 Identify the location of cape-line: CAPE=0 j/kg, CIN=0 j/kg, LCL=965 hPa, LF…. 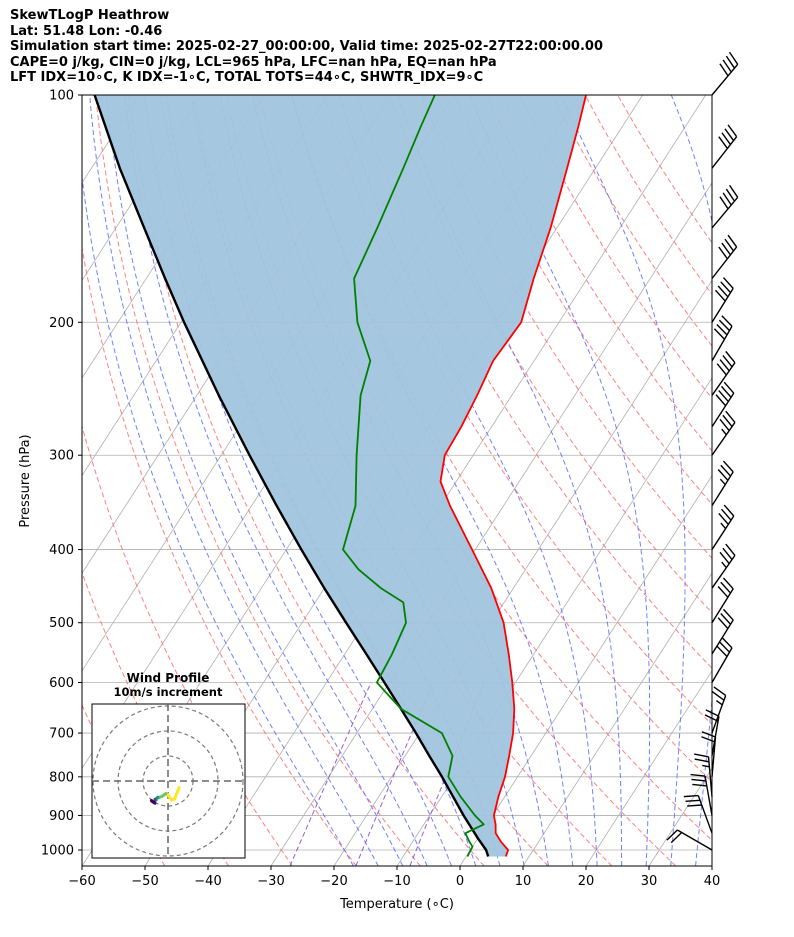
(253, 62).